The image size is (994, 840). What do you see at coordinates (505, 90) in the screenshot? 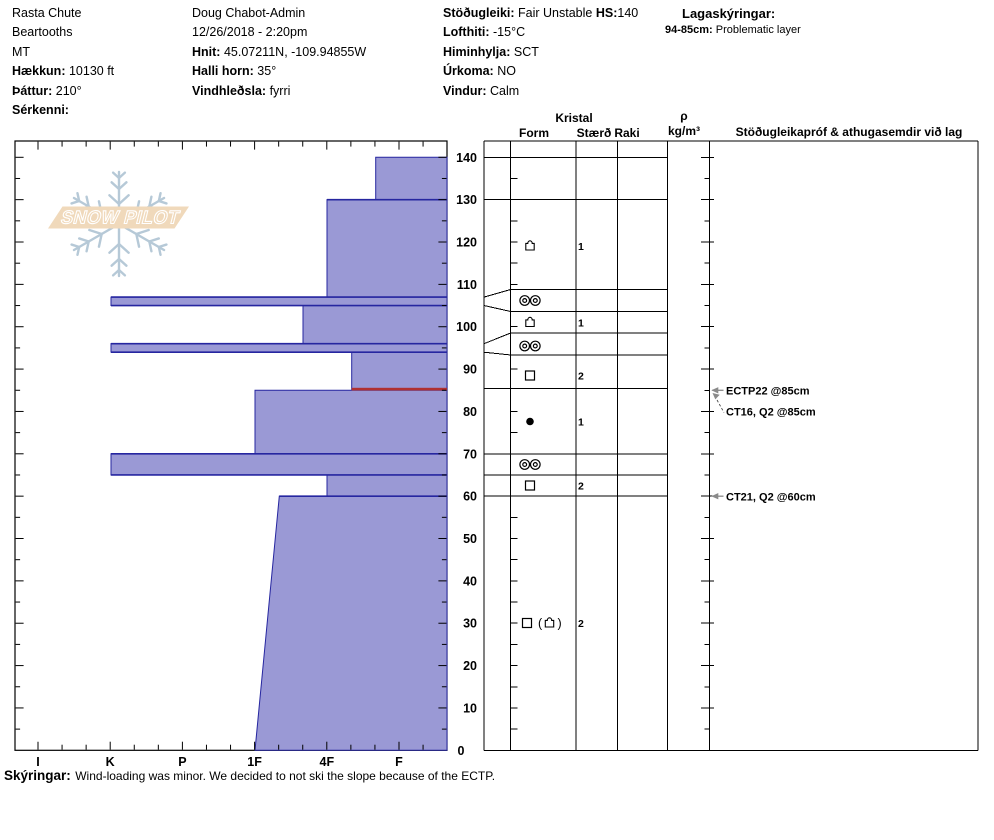
I see `wind-value: Calm` at bounding box center [505, 90].